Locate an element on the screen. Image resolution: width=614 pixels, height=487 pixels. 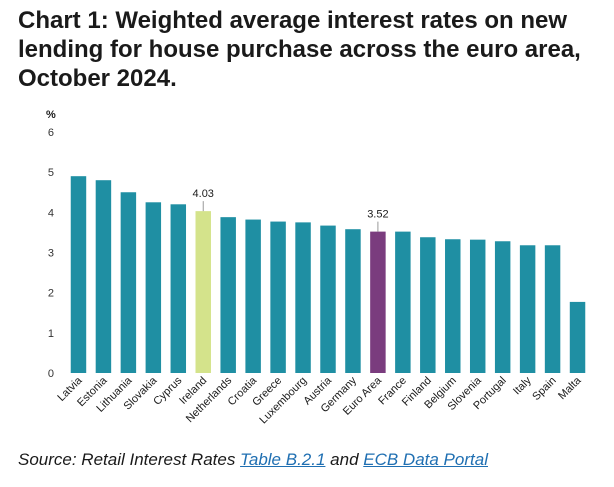
source-middle: and is located at coordinates (344, 459).